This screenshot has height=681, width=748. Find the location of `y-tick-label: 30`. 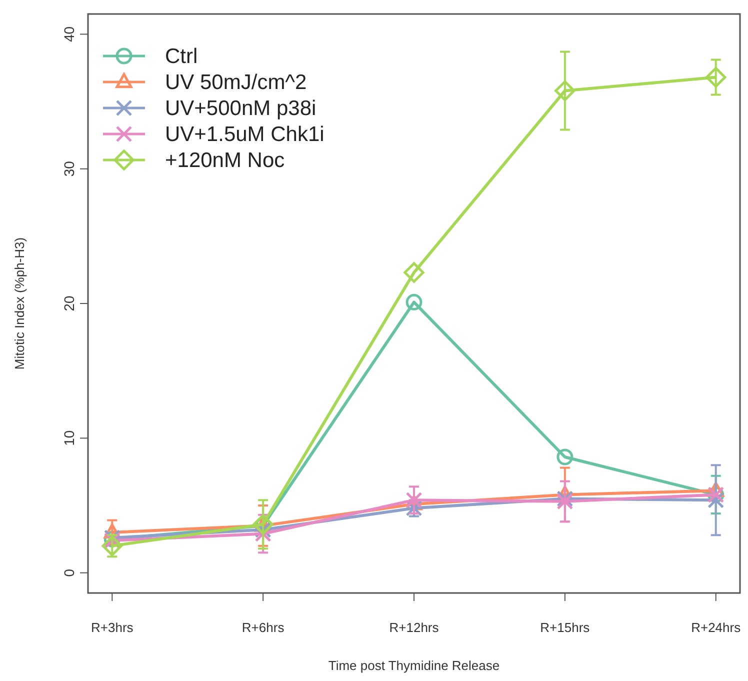

y-tick-label: 30 is located at coordinates (69, 168).